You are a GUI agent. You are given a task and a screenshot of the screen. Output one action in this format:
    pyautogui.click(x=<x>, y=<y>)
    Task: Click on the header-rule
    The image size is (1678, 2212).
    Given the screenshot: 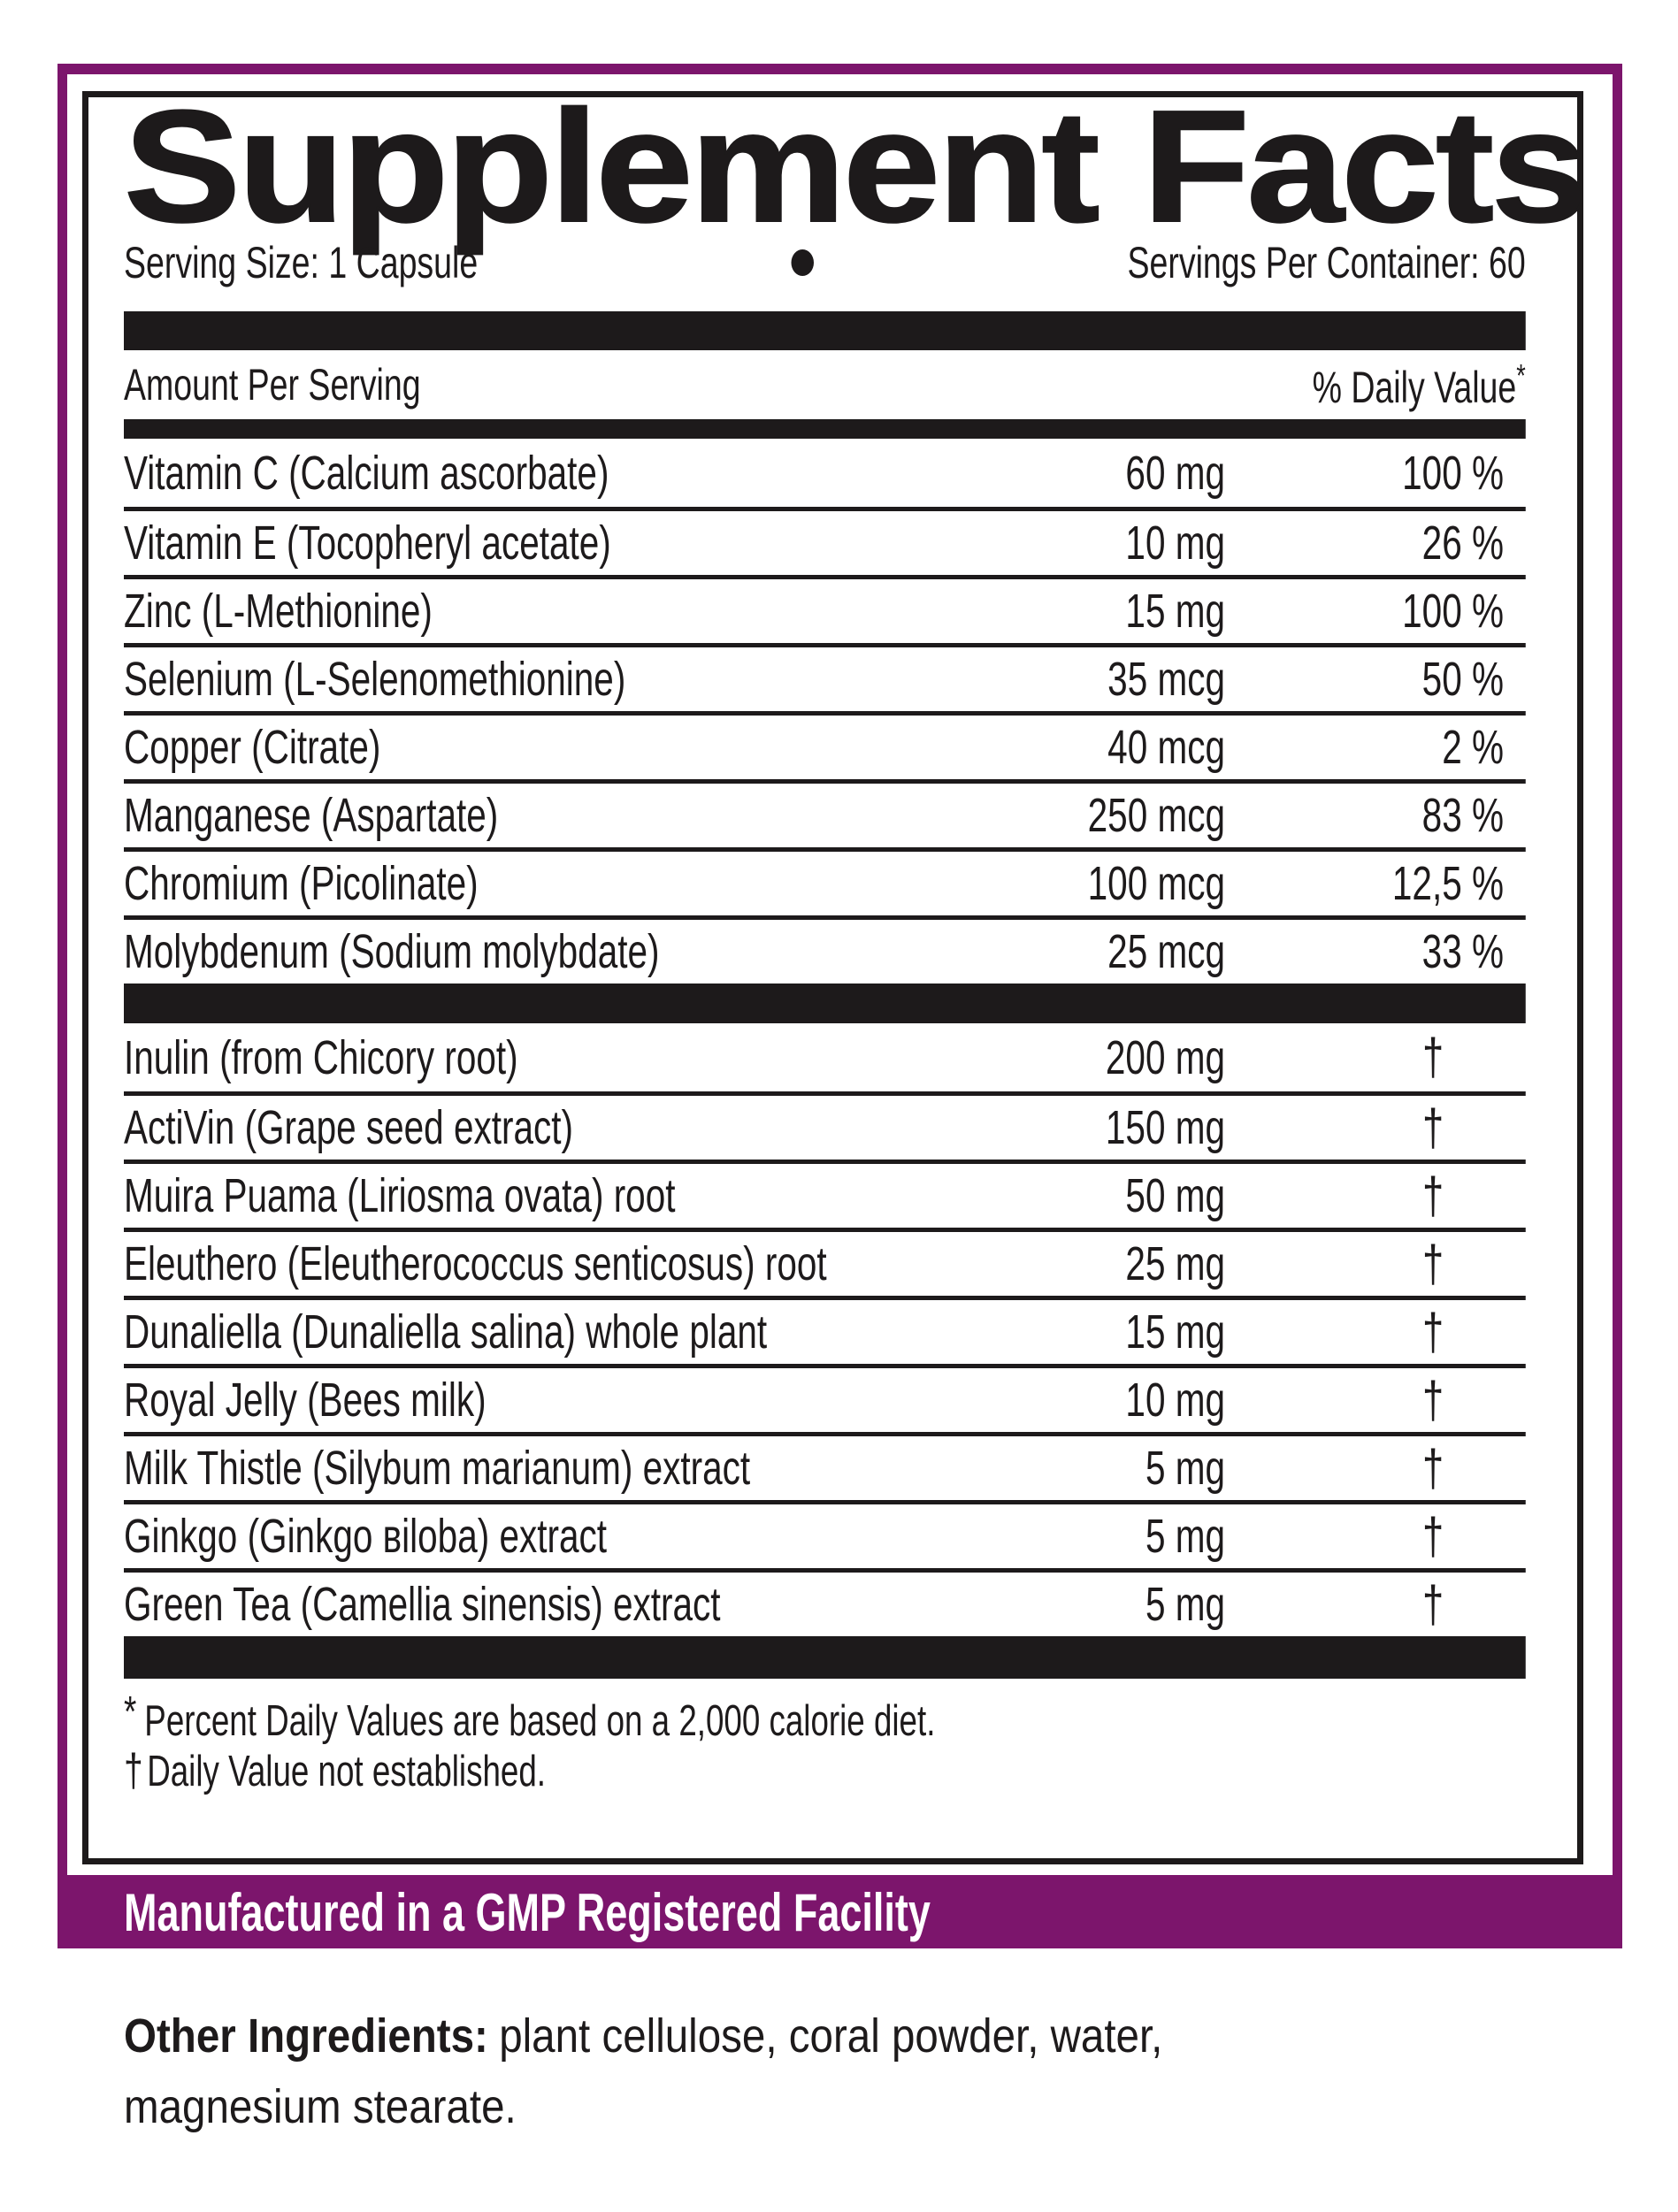 What is the action you would take?
    pyautogui.click(x=825, y=429)
    